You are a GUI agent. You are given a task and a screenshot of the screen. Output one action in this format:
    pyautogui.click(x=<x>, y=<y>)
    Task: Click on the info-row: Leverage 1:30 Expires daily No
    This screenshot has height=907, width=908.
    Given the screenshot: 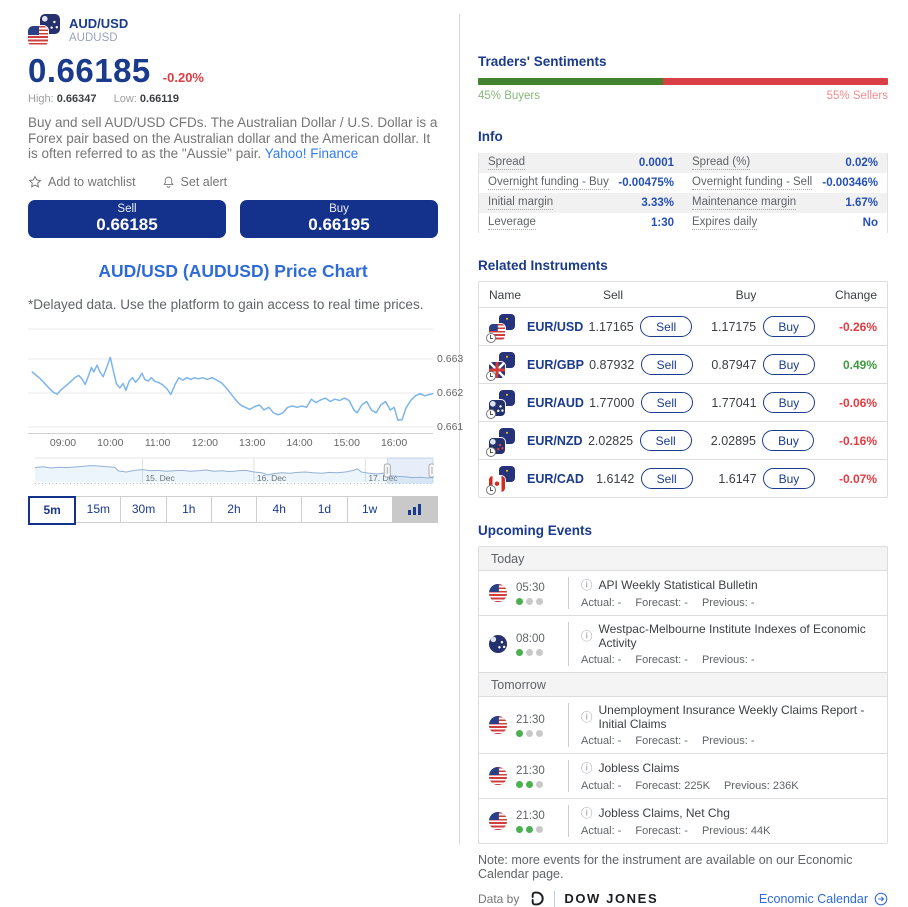 What is the action you would take?
    pyautogui.click(x=683, y=223)
    